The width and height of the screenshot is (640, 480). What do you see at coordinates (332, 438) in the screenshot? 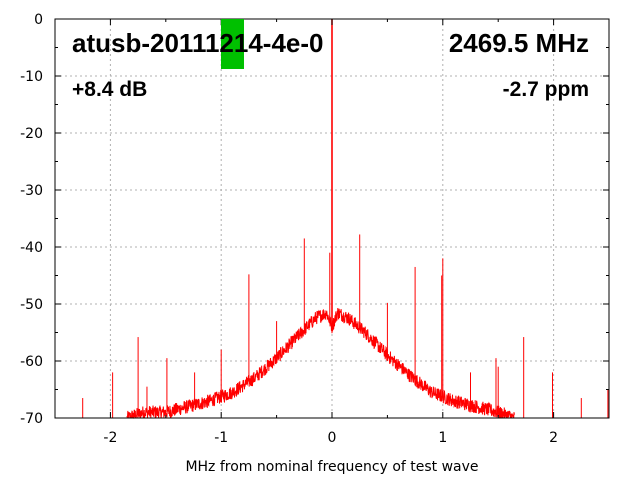
I see `x-tick-label: 0` at bounding box center [332, 438].